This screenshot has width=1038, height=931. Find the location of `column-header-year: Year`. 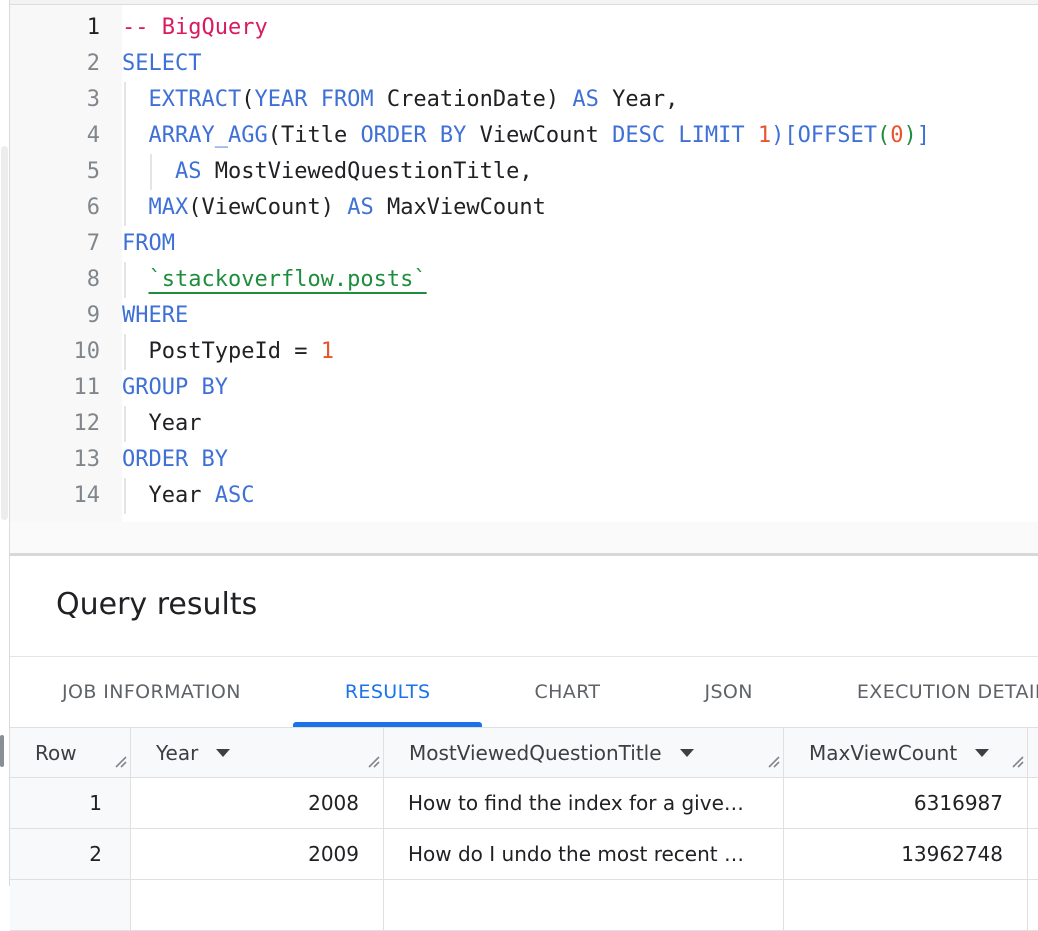

column-header-year: Year is located at coordinates (257, 752).